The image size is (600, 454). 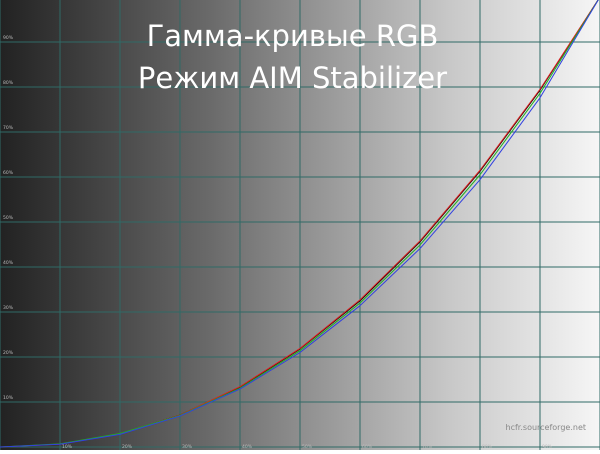 I want to click on x-tick-label: 30%, so click(x=187, y=447).